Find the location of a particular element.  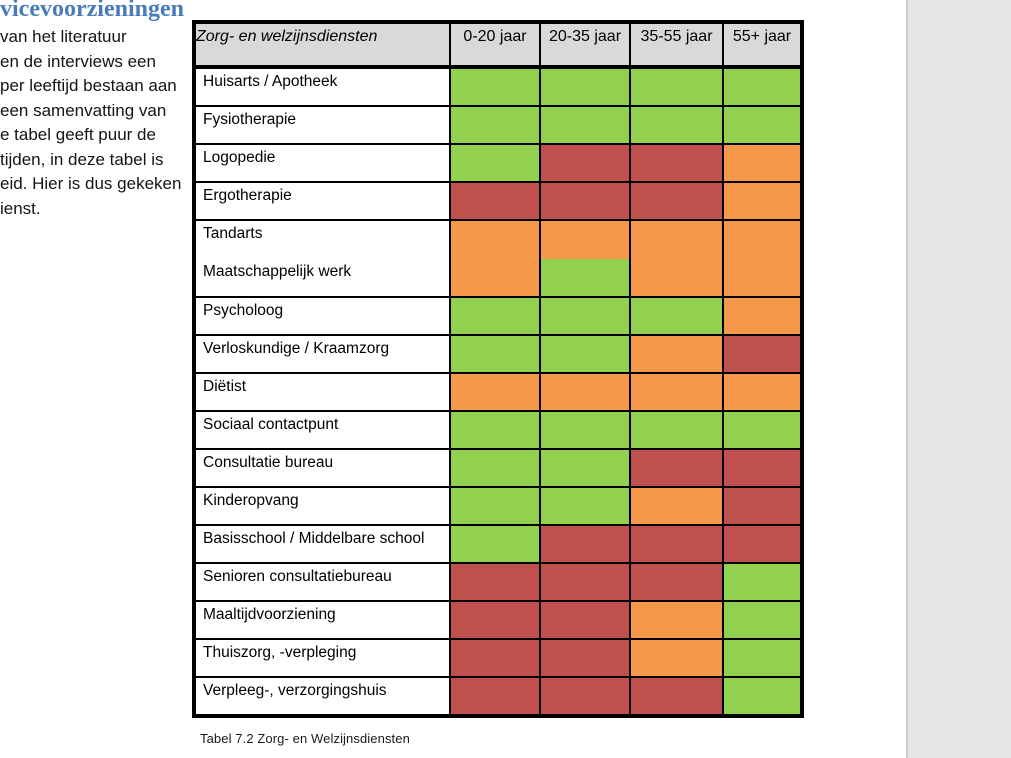

table-row: Tandarts Maatschappelijk werk is located at coordinates (498, 258).